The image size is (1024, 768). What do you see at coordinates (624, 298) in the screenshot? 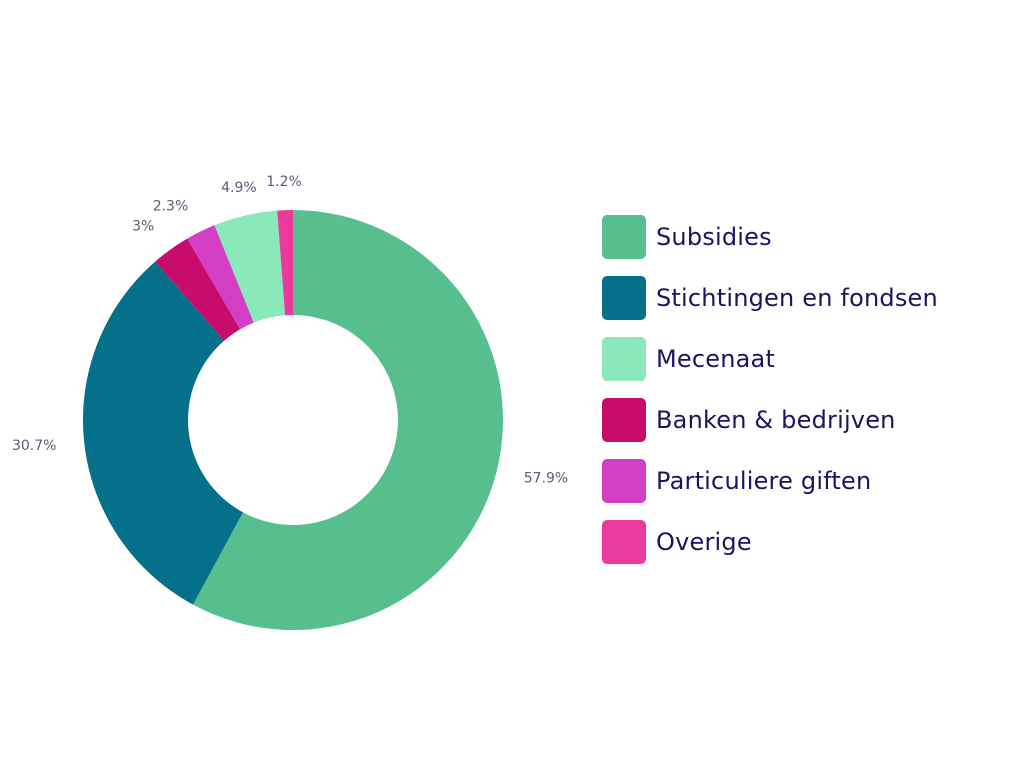
I see `legend-swatch-stichtingen-en-fondsen` at bounding box center [624, 298].